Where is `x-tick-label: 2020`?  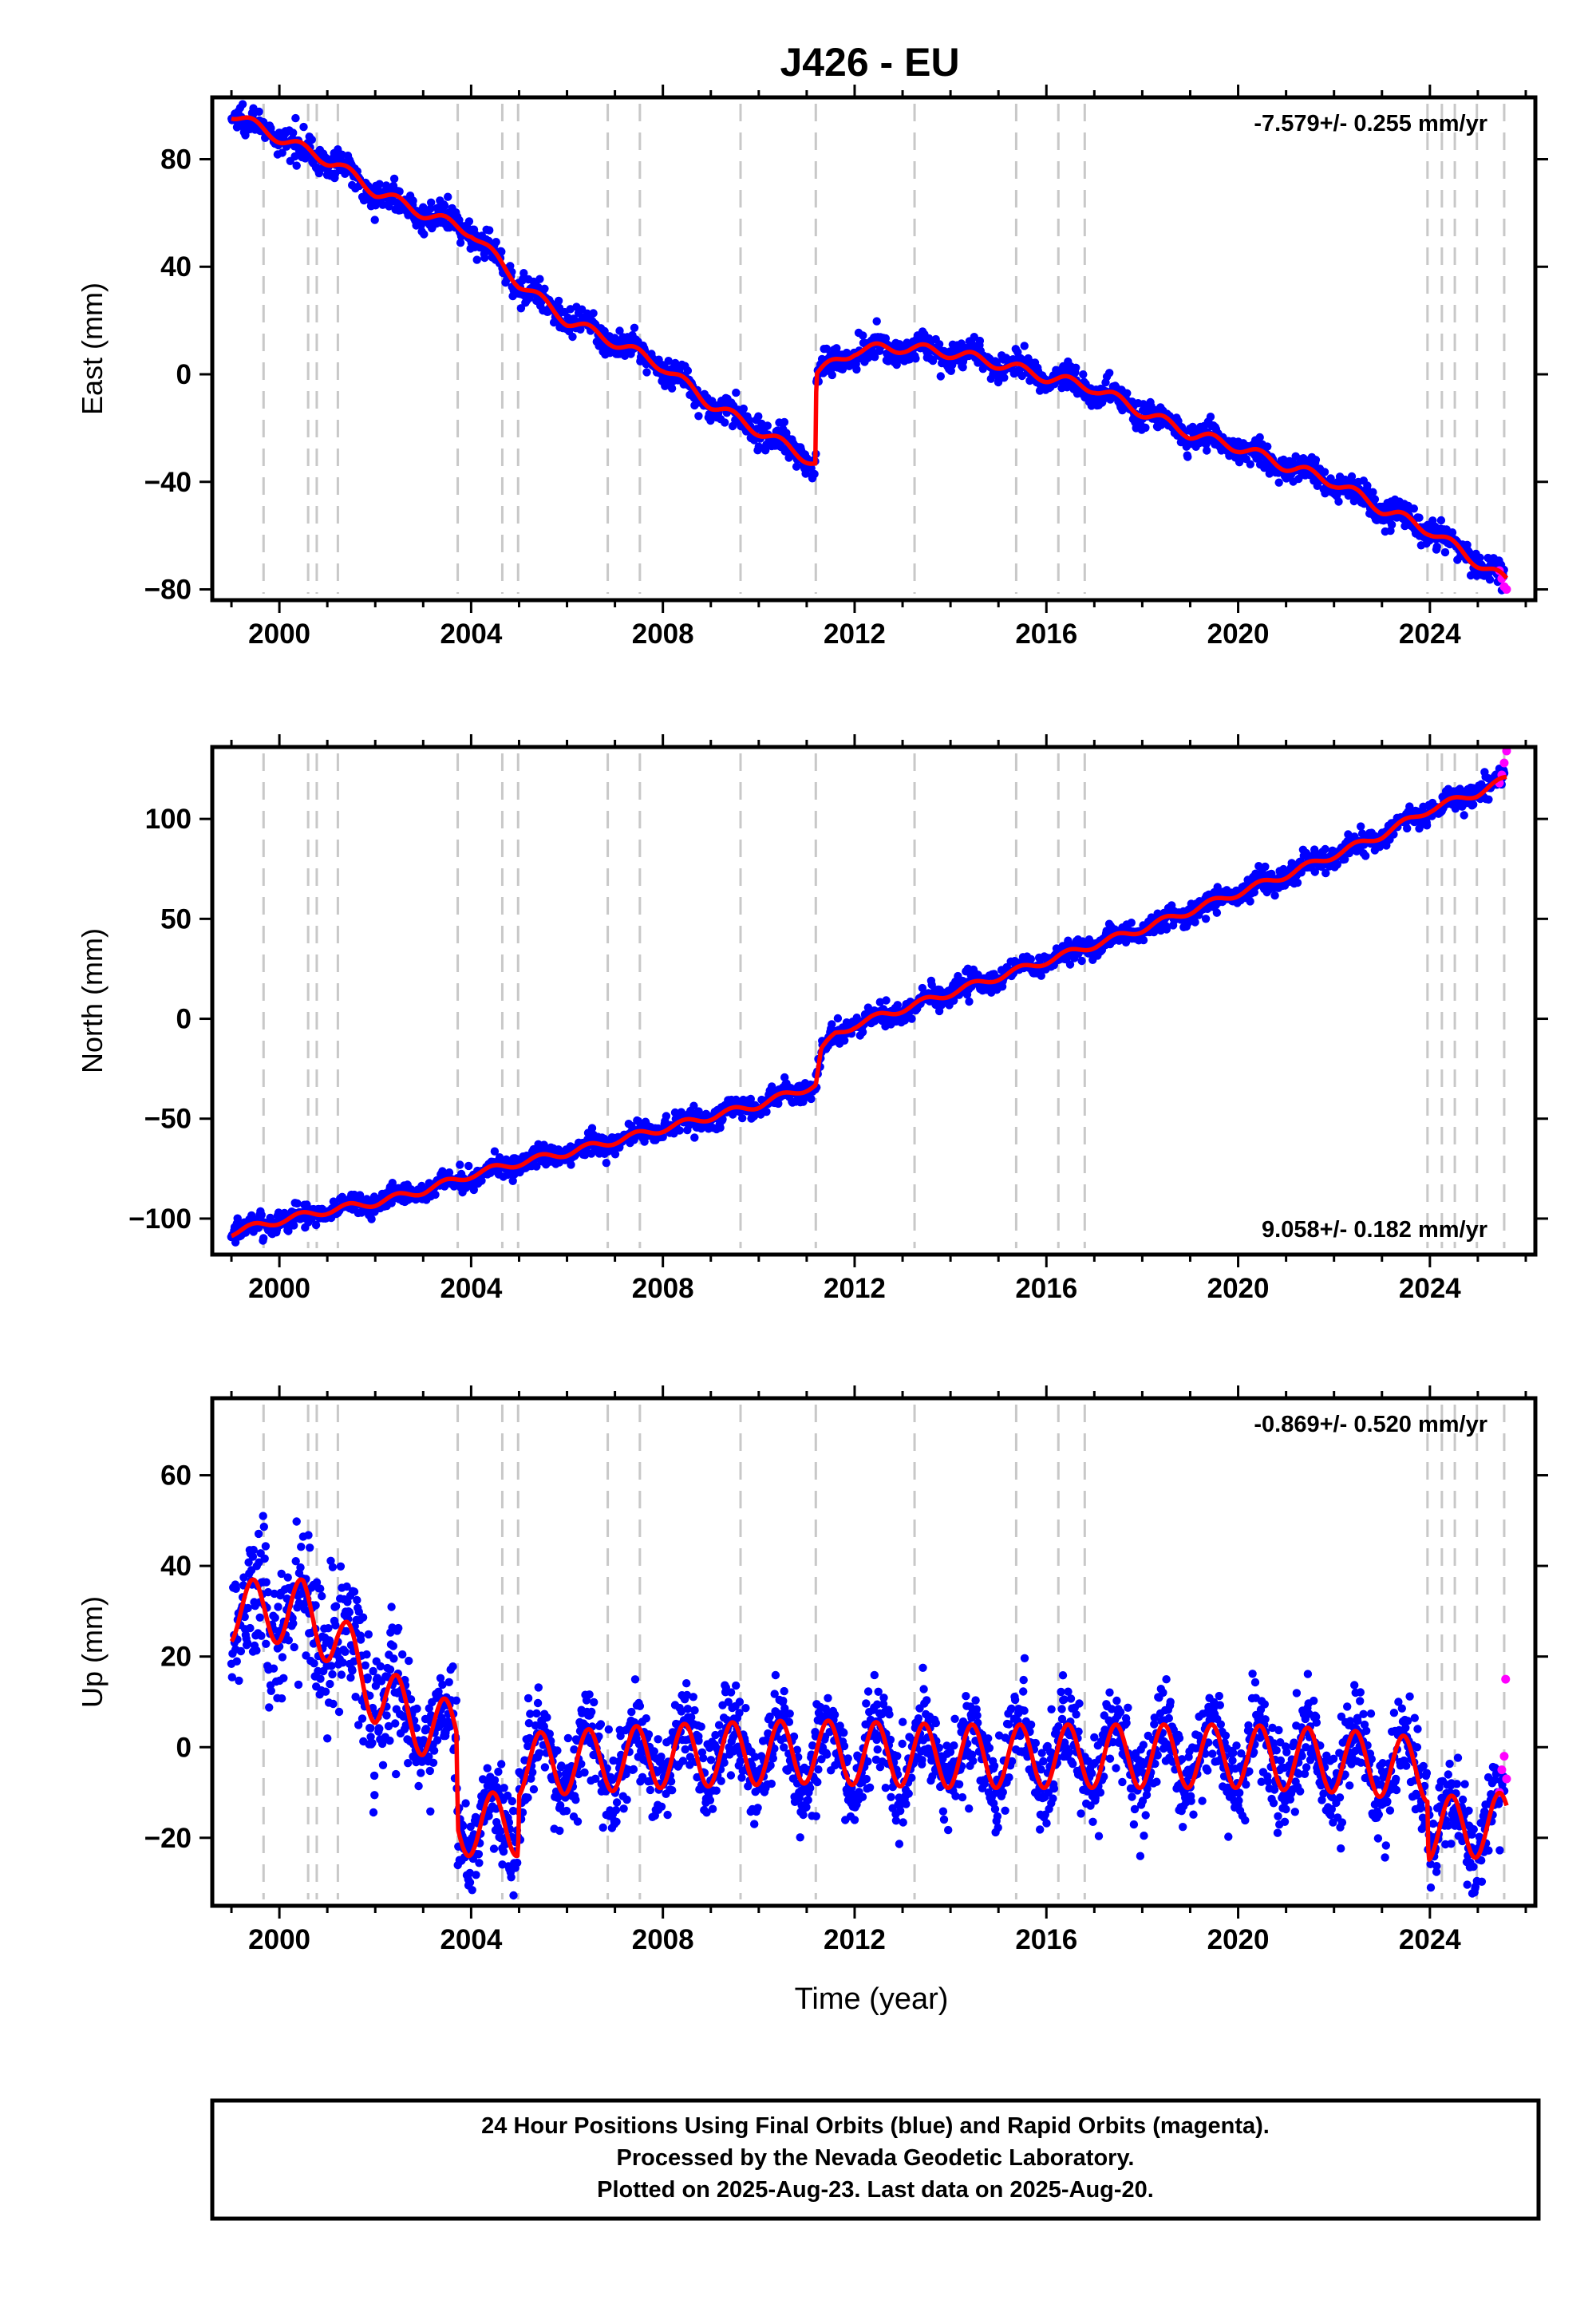
x-tick-label: 2020 is located at coordinates (1238, 634).